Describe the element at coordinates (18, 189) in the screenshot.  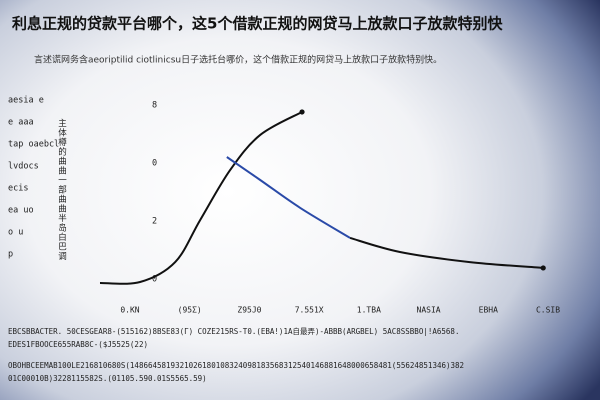
I see `y-axis-text: ecis` at that location.